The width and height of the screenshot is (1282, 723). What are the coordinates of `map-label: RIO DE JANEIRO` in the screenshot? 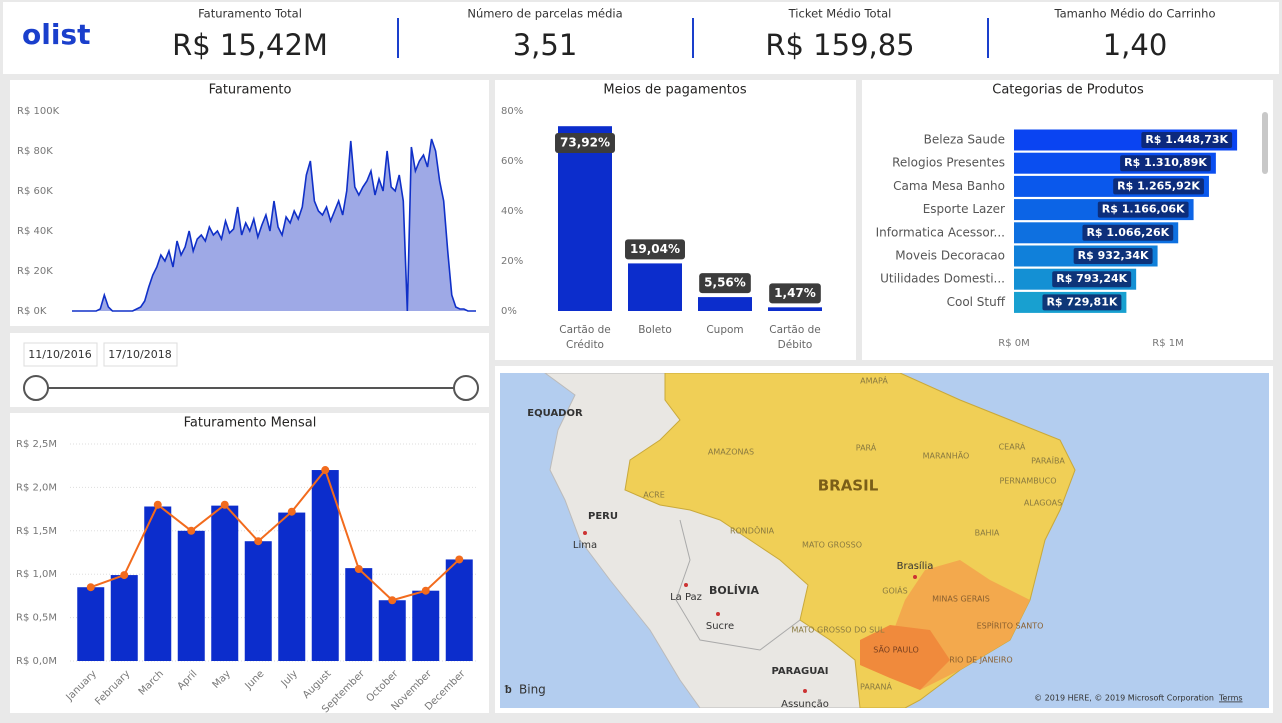 It's located at (980, 660).